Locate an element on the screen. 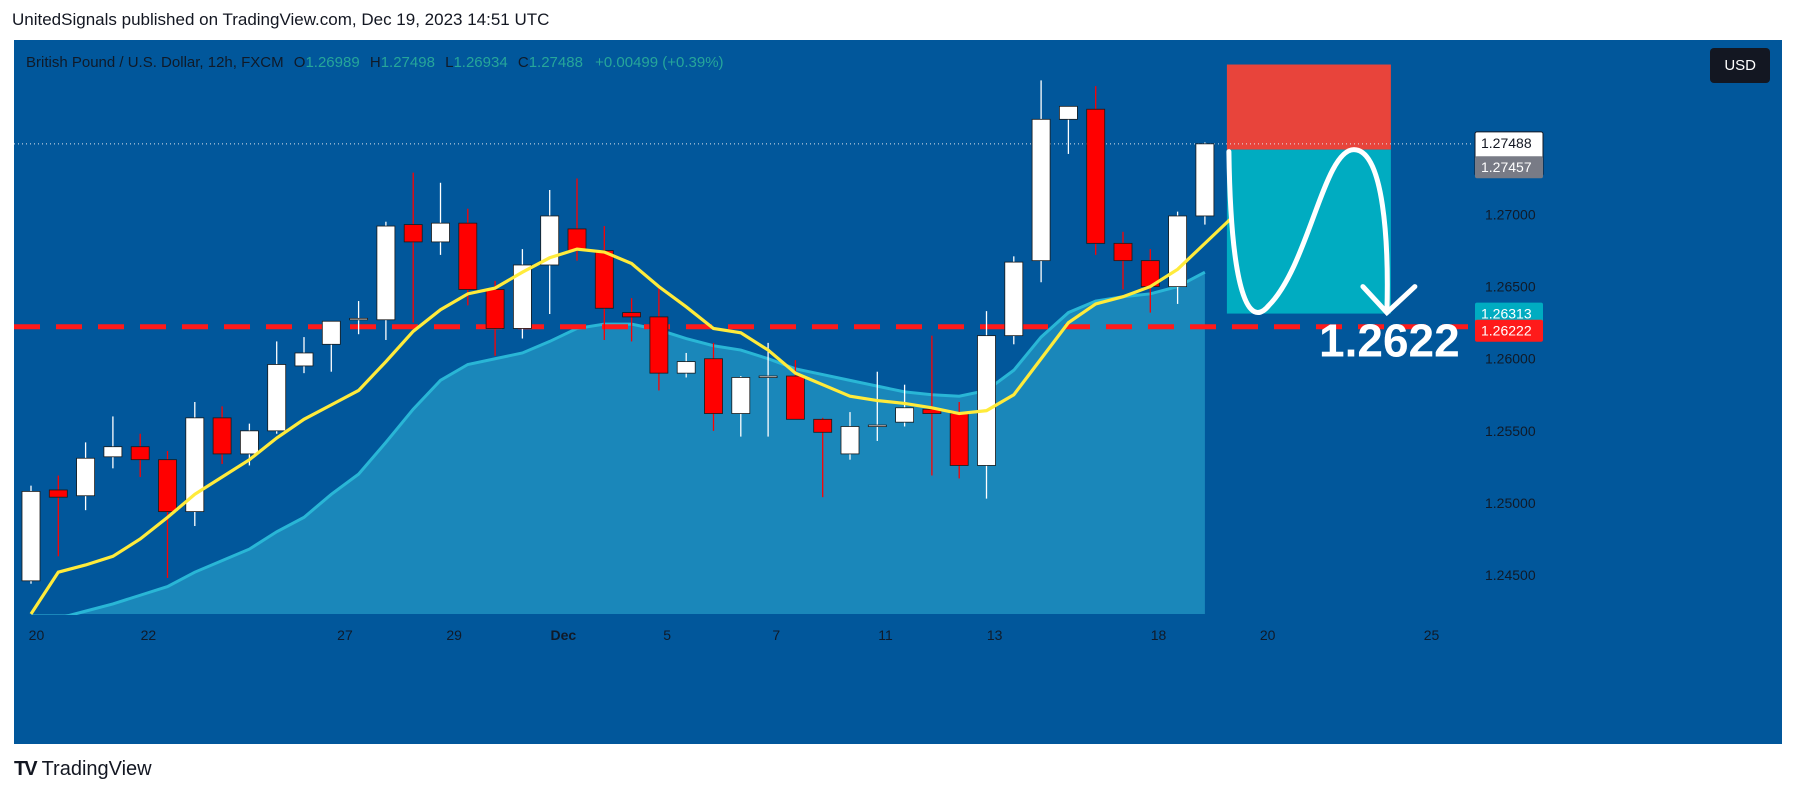 This screenshot has height=798, width=1793. y-tick-label: 1.26500 is located at coordinates (1510, 287).